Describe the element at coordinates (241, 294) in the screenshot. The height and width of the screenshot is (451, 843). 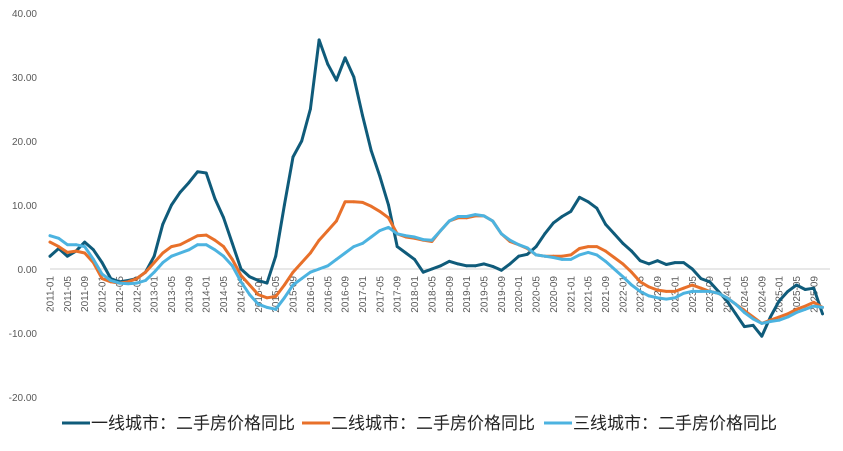
I see `x-tick-label: 2014-09` at that location.